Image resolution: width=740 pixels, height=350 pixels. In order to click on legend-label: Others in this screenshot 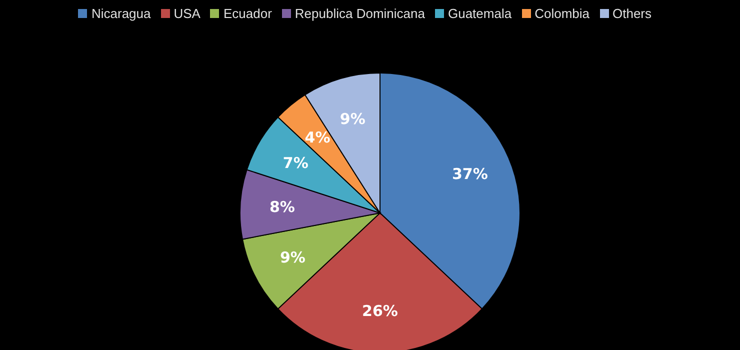, I will do `click(632, 13)`.